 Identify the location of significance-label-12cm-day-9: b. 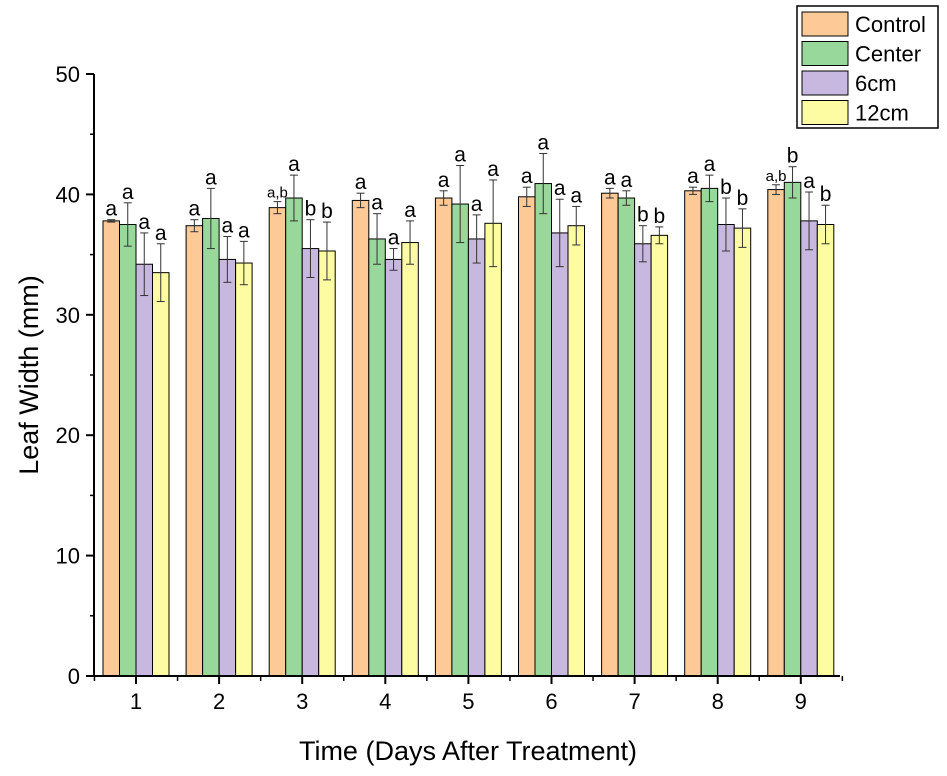
(826, 194).